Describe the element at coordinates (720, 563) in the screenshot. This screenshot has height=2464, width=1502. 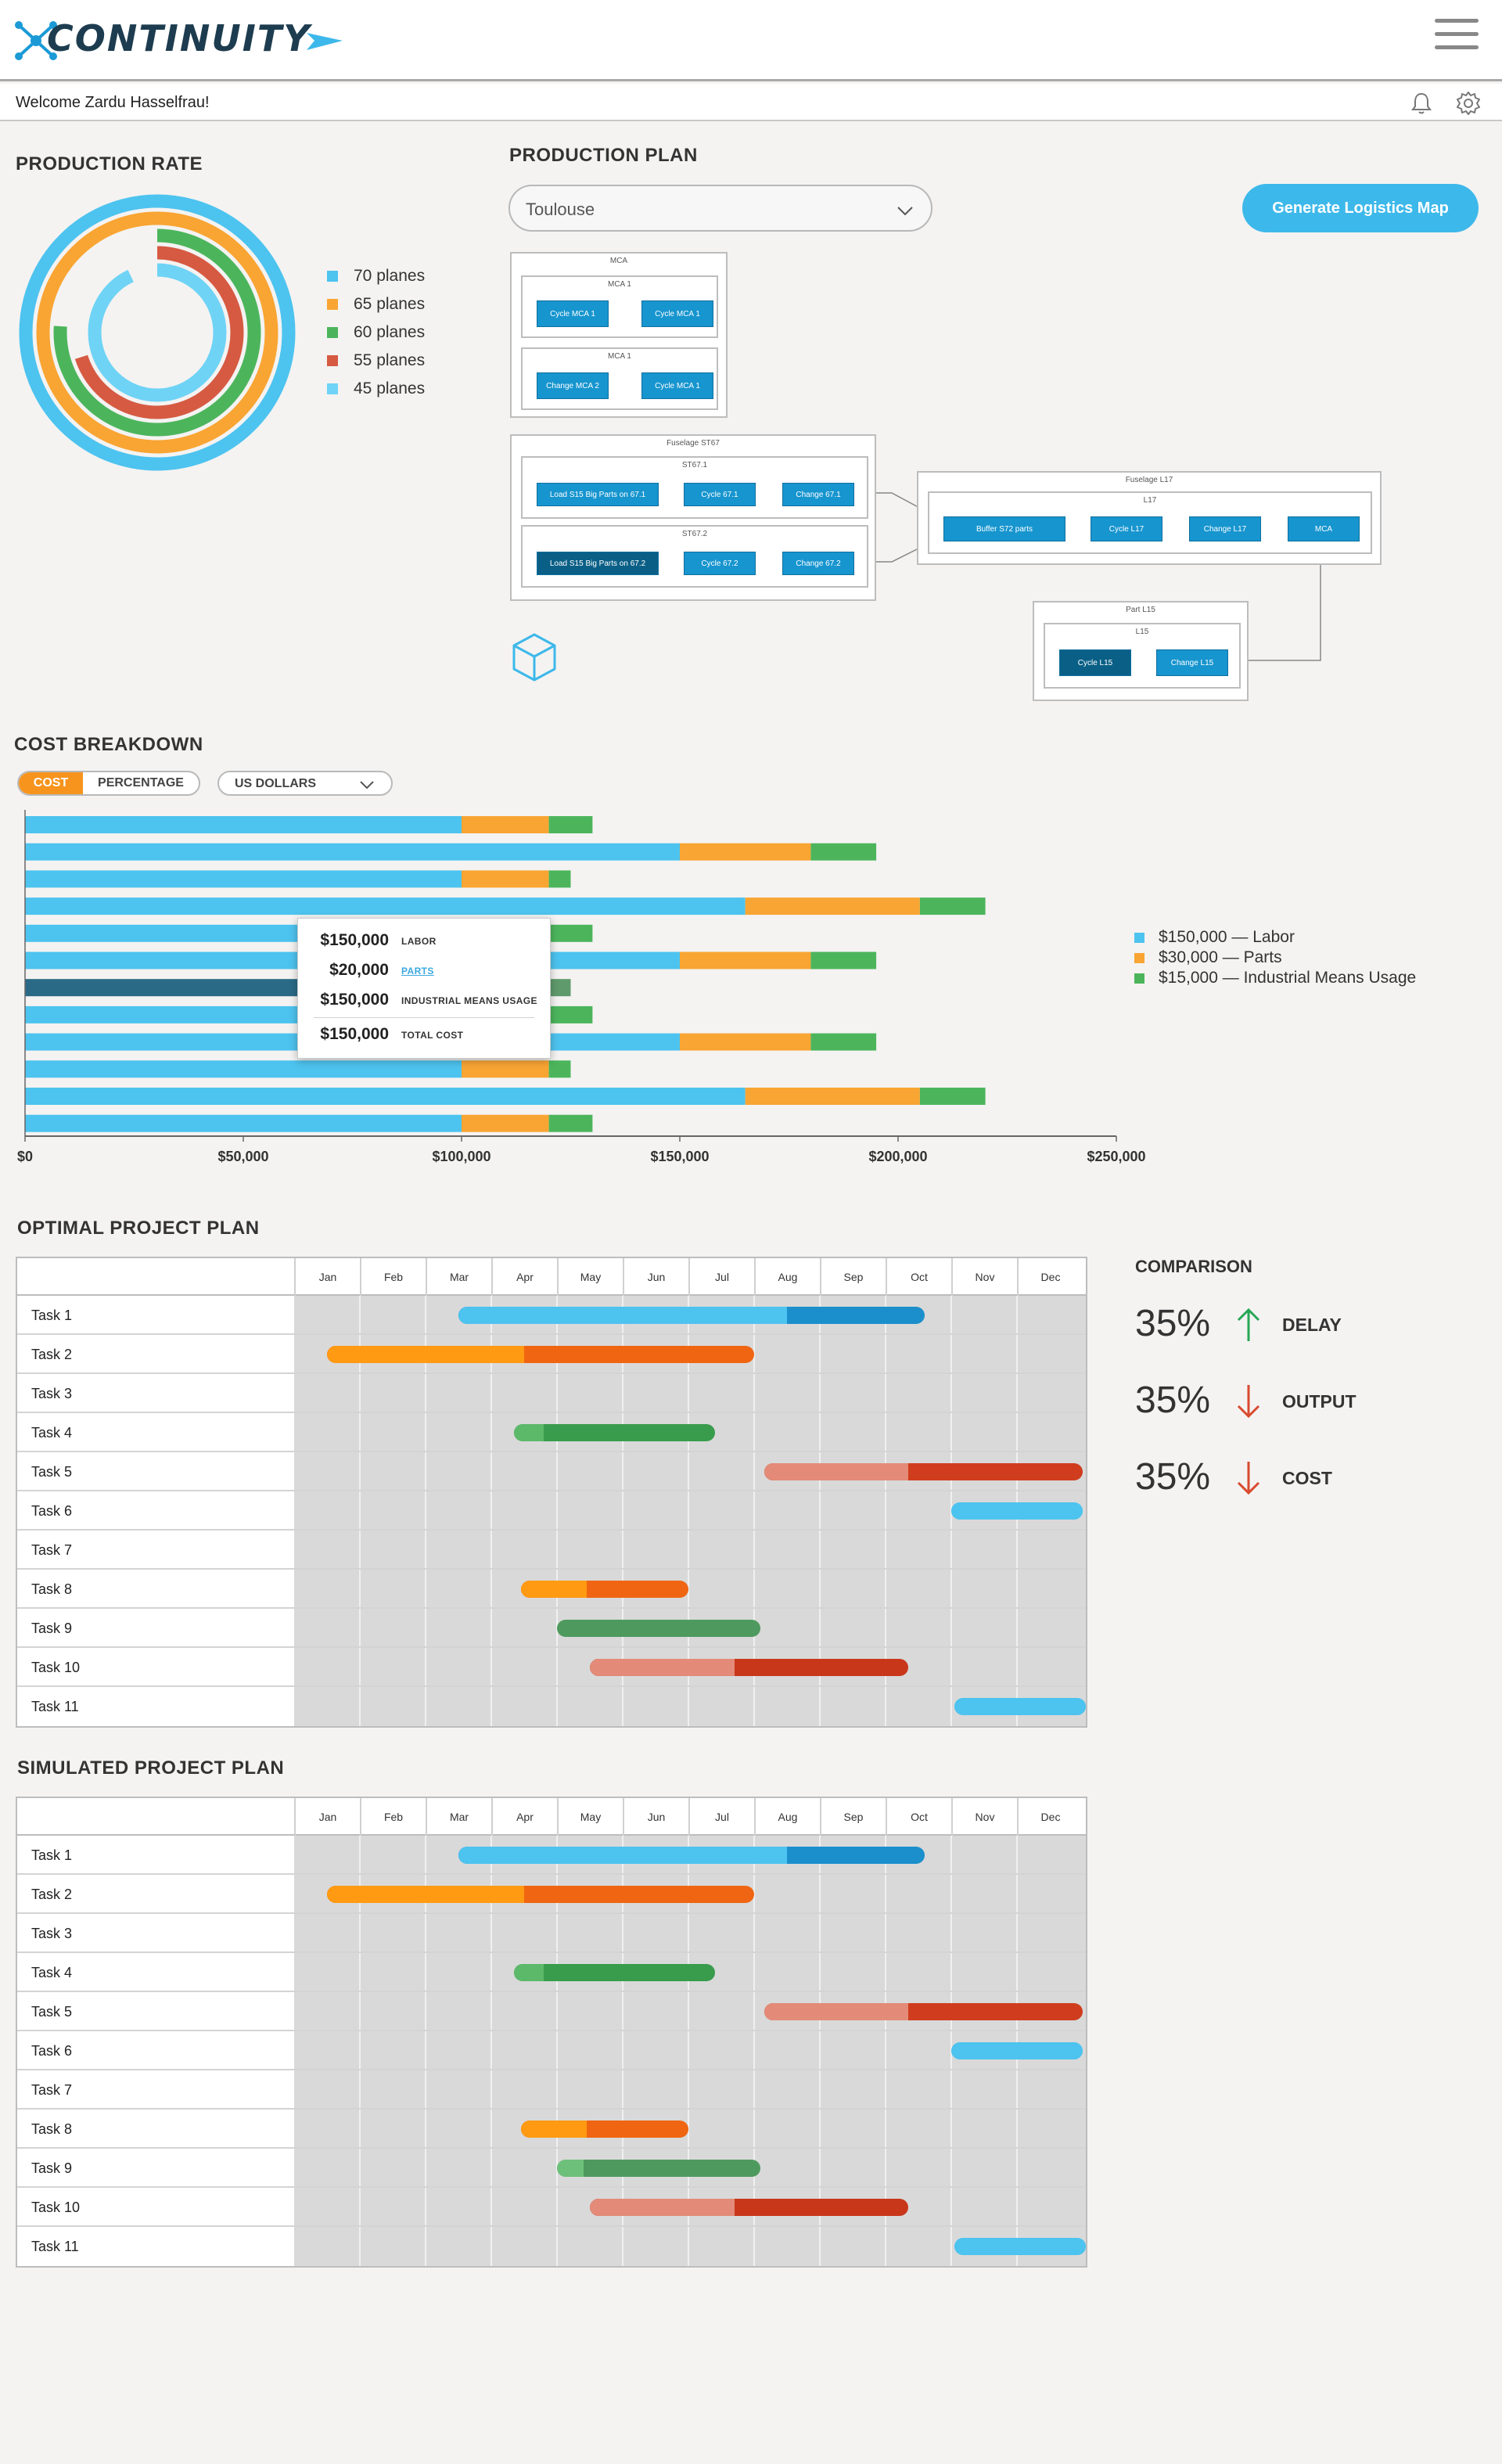
I see `process-node: Cycle 67.2` at that location.